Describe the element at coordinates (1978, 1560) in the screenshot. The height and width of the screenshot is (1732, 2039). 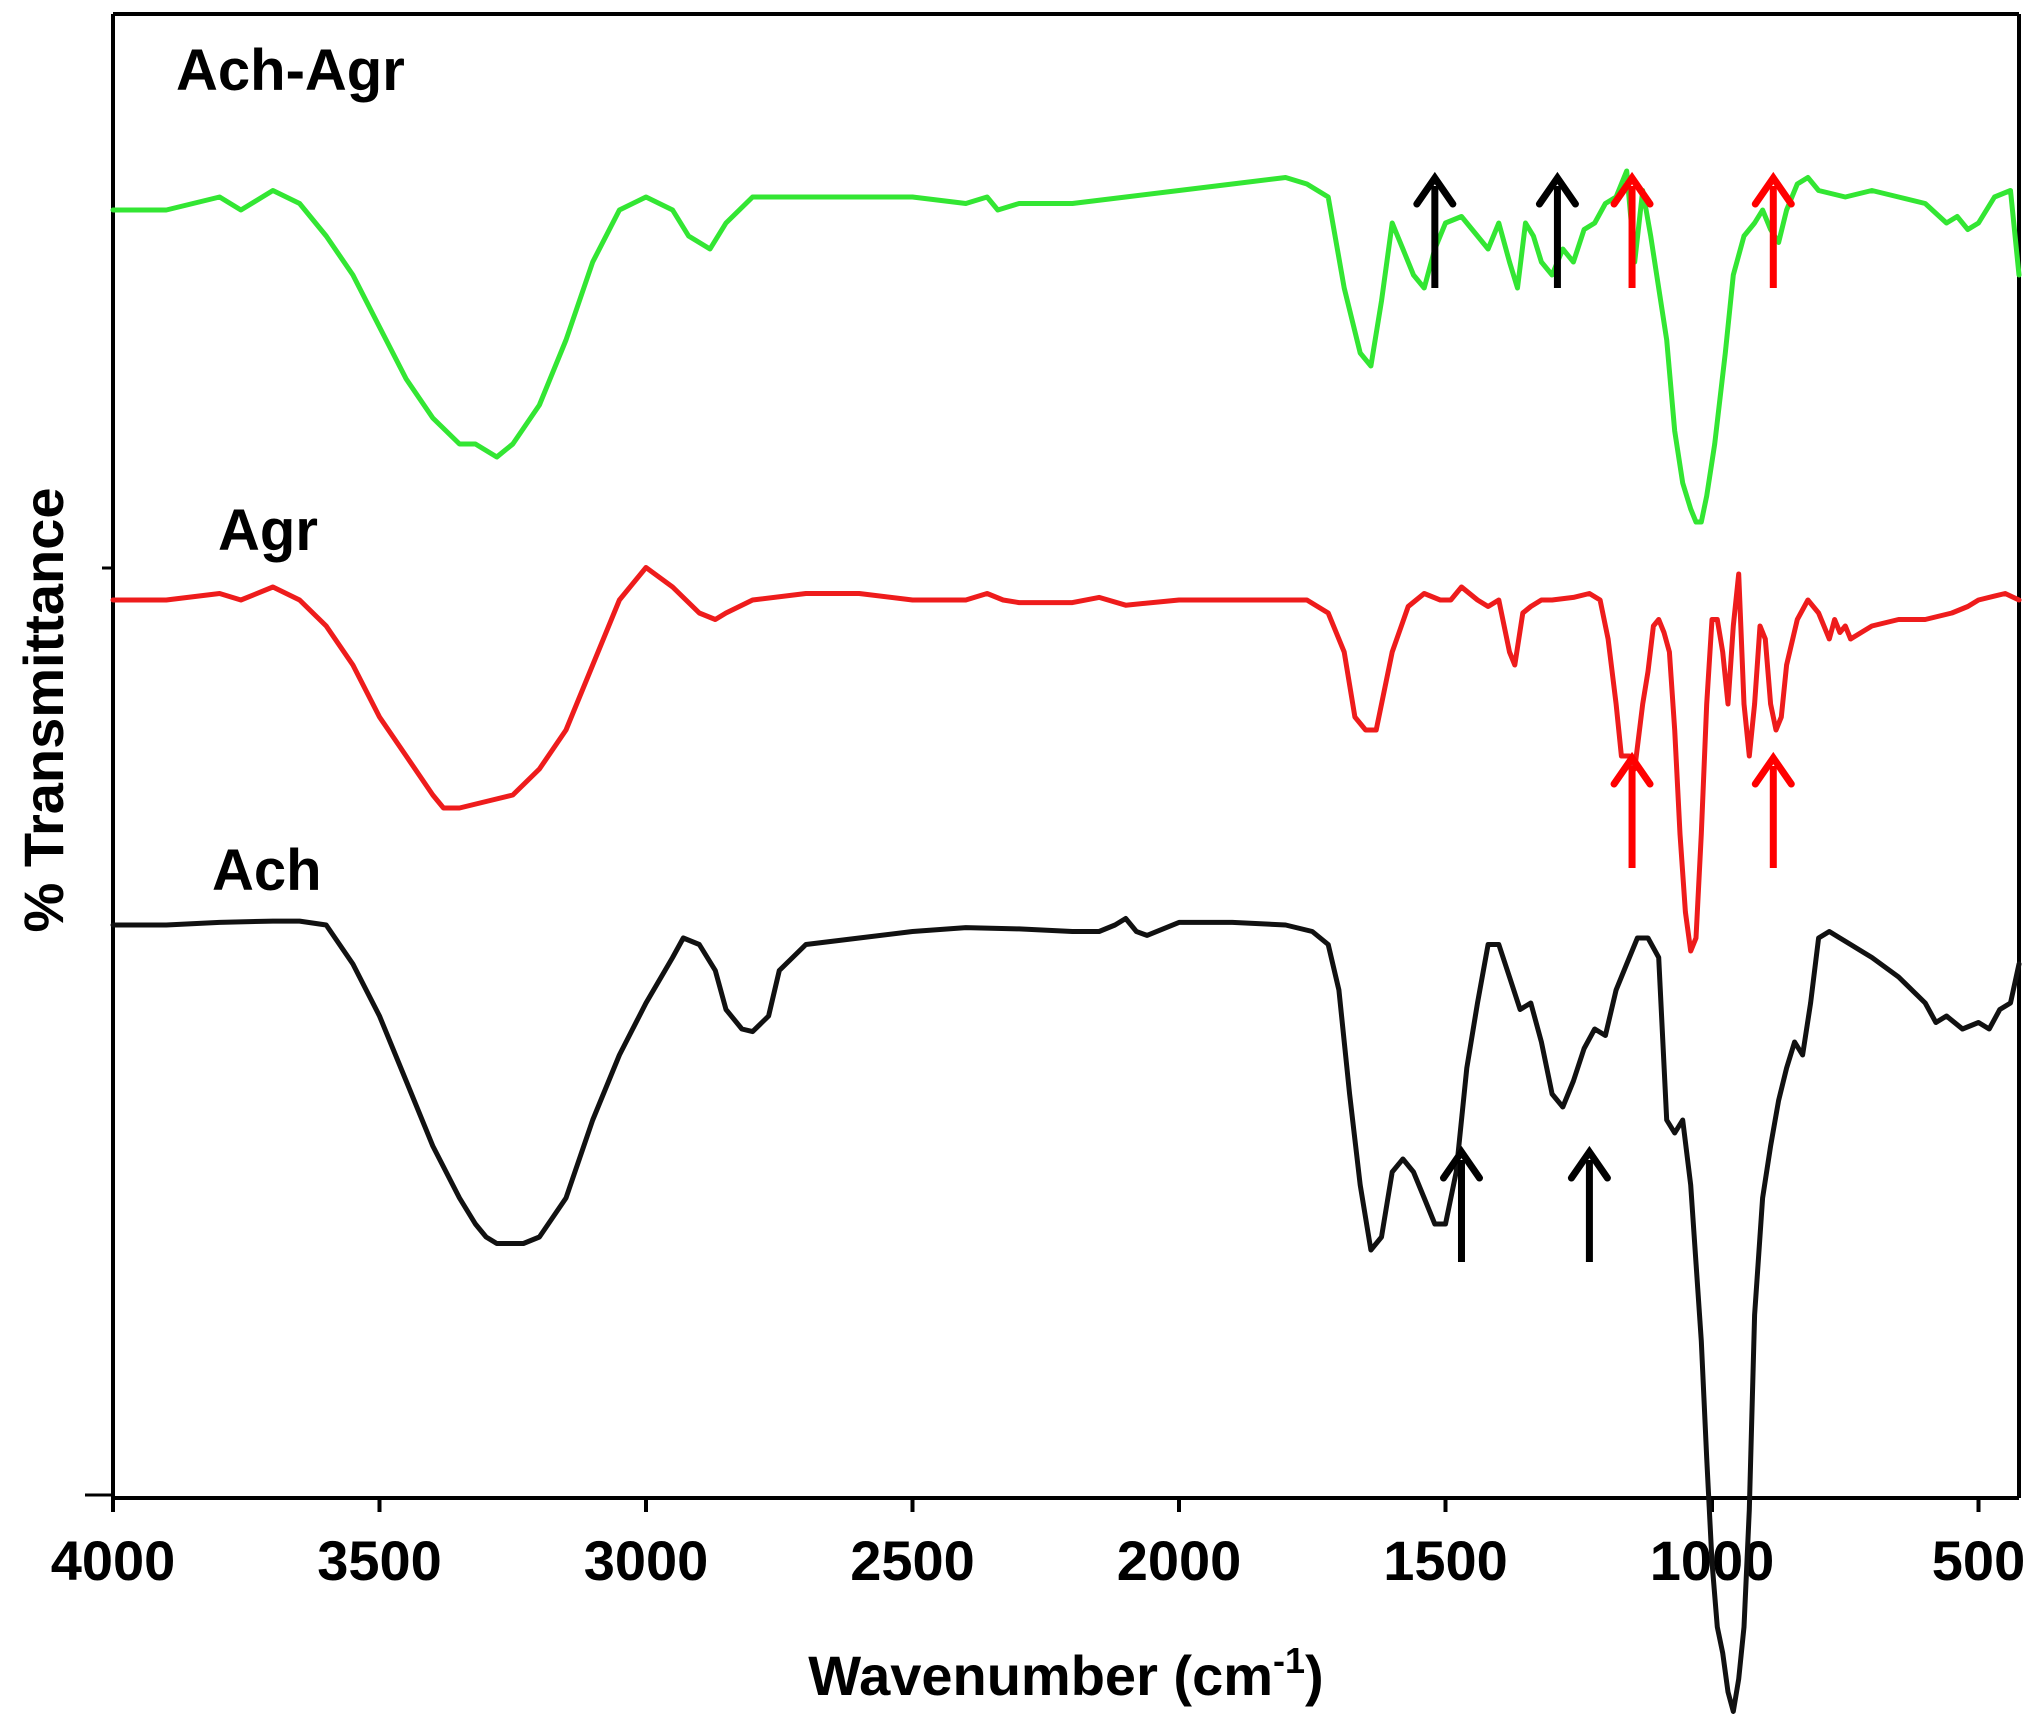
I see `x-tick-label: 500` at that location.